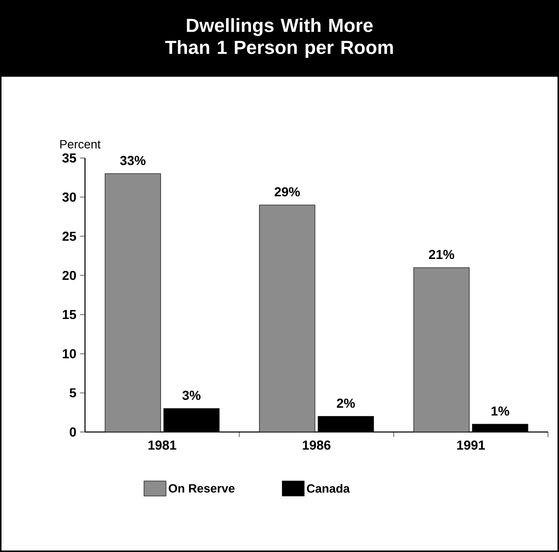  I want to click on y-tick-label: 25, so click(69, 236).